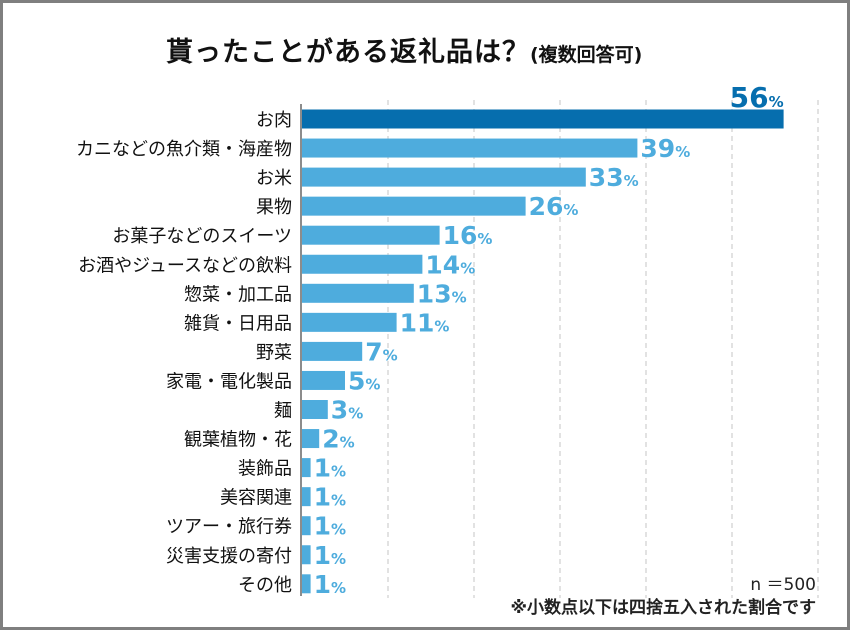 The height and width of the screenshot is (630, 850). What do you see at coordinates (238, 440) in the screenshot?
I see `category-label: 観葉植物・花` at bounding box center [238, 440].